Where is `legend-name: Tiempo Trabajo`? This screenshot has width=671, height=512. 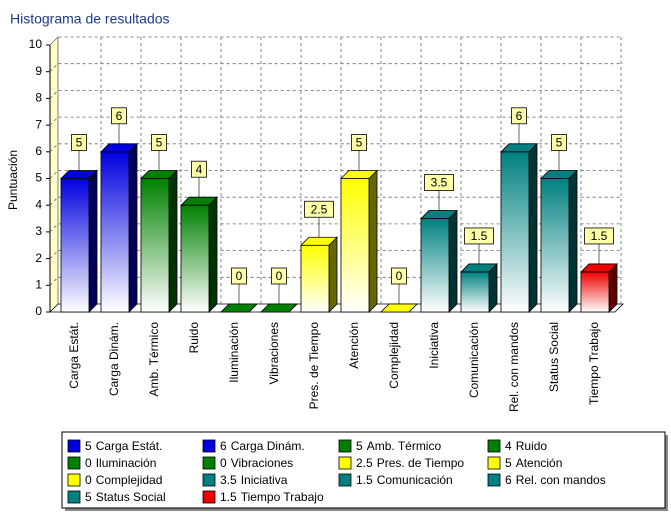 legend-name: Tiempo Trabajo is located at coordinates (282, 497).